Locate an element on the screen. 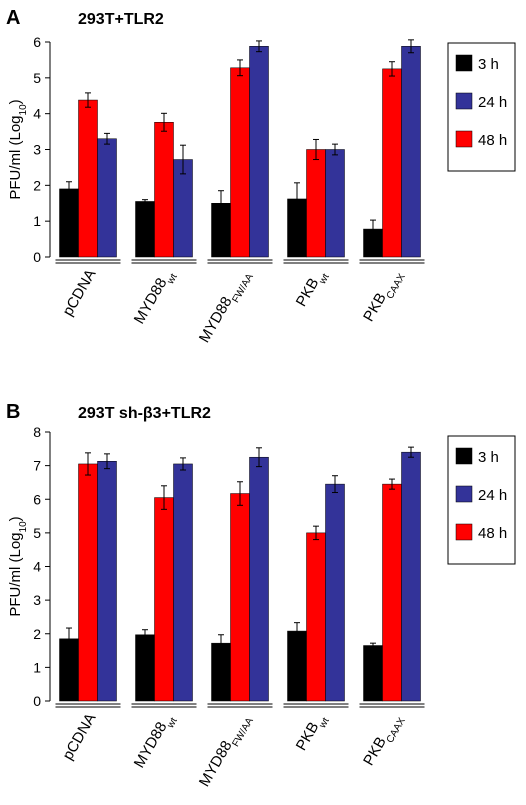 The image size is (526, 805). chart-title: 293T sh-β3+TLR2 is located at coordinates (144, 413).